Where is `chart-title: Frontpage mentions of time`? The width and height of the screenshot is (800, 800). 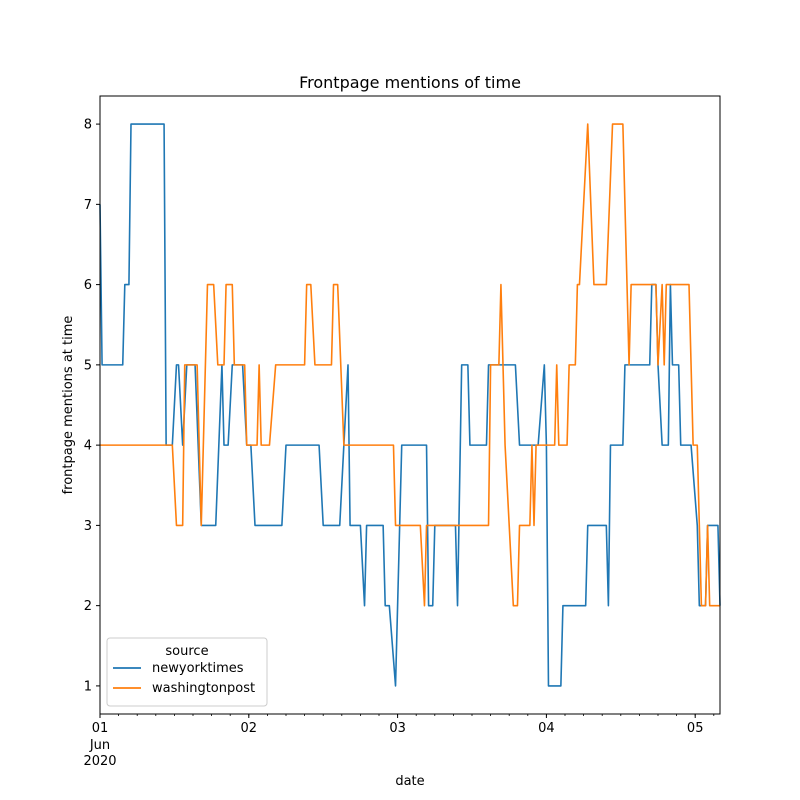
chart-title: Frontpage mentions of time is located at coordinates (410, 82).